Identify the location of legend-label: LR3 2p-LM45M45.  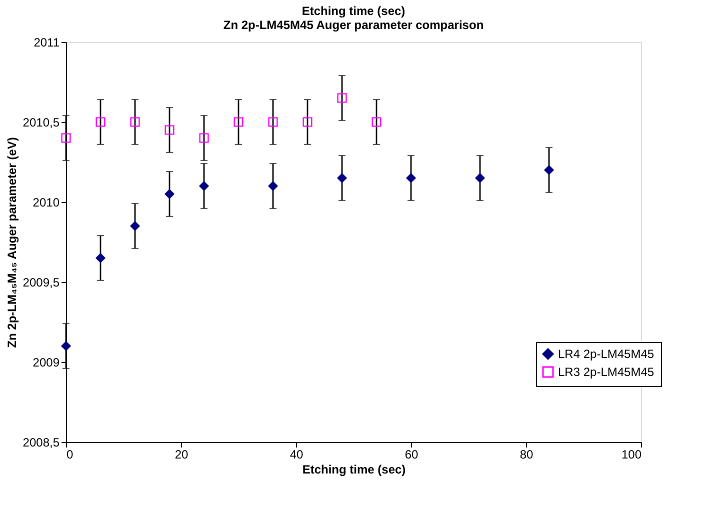
(606, 372).